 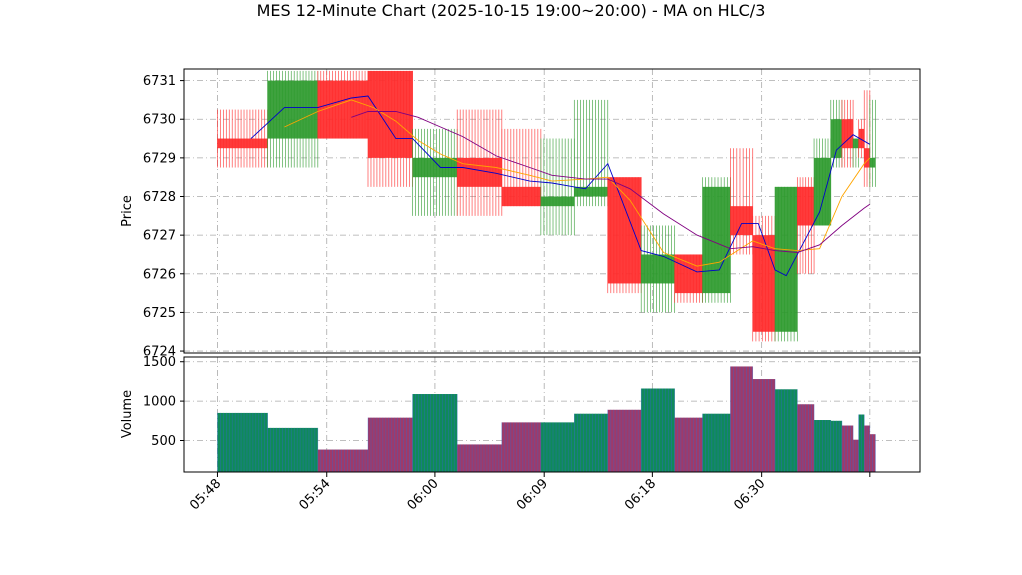 What do you see at coordinates (159, 197) in the screenshot?
I see `price-tick-label: 6728` at bounding box center [159, 197].